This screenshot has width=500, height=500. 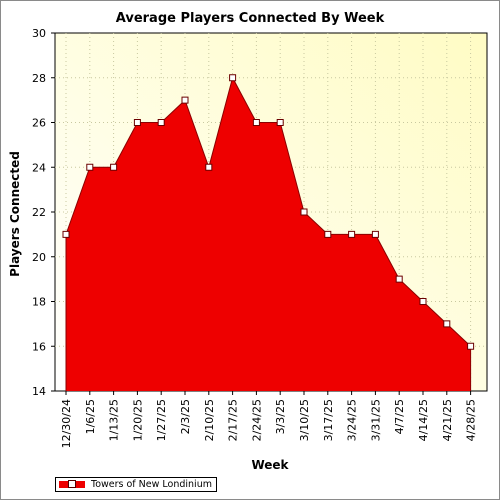 What do you see at coordinates (39, 167) in the screenshot?
I see `y-tick-label: 24` at bounding box center [39, 167].